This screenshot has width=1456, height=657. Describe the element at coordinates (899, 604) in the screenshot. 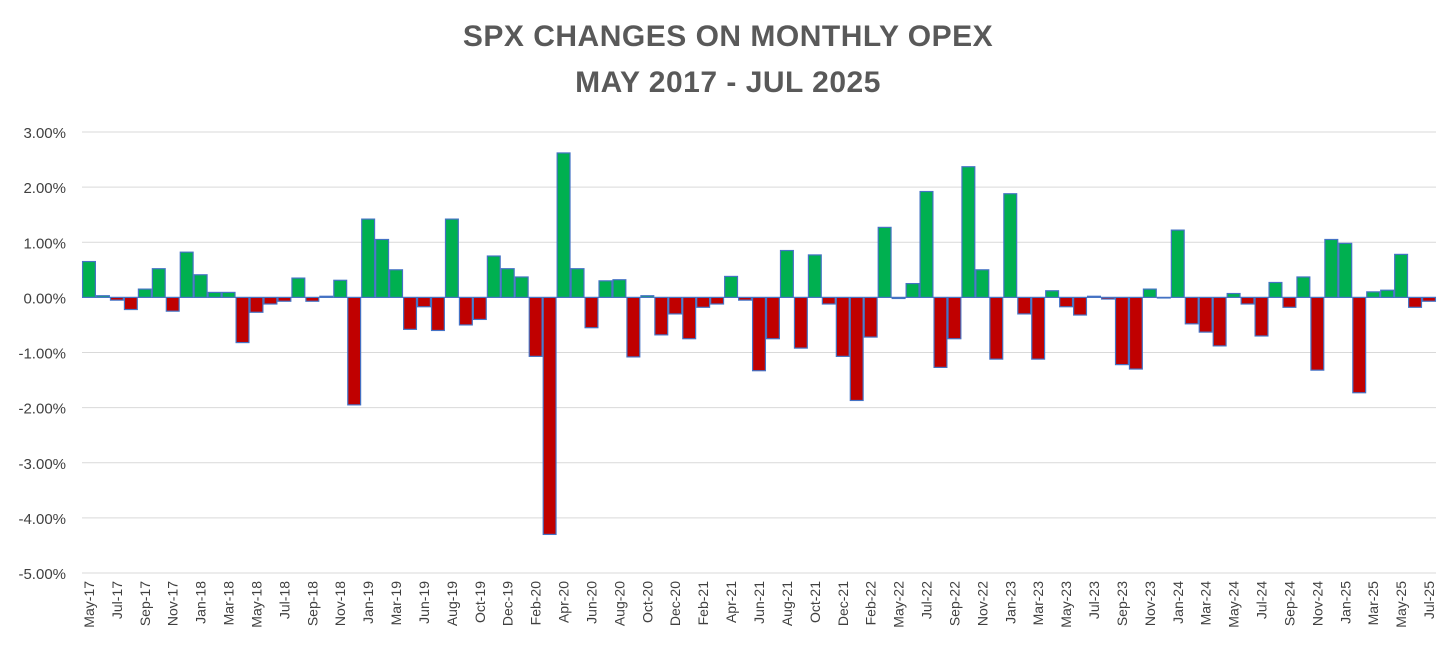

I see `x-tick-label: May-22` at that location.